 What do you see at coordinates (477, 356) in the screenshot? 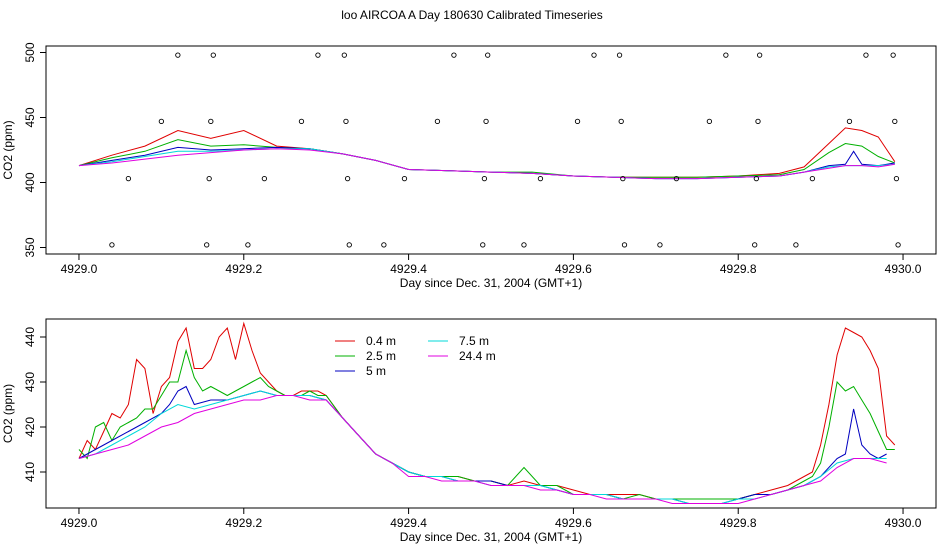
I see `legend-label-24-4-m: 24.4 m` at bounding box center [477, 356].